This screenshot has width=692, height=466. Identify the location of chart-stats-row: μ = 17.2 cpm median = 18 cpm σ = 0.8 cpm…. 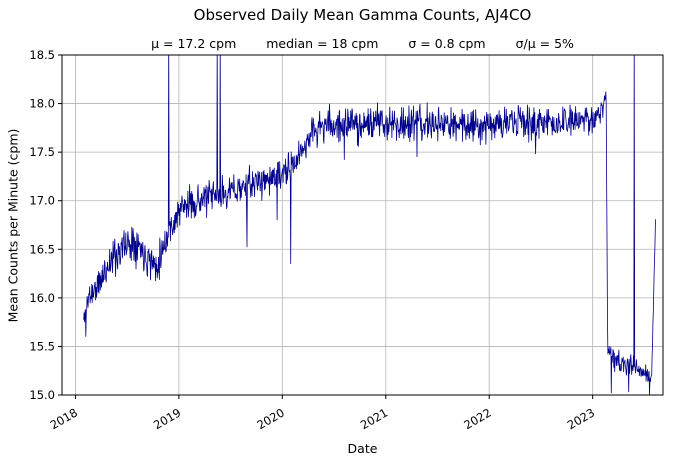
(362, 43).